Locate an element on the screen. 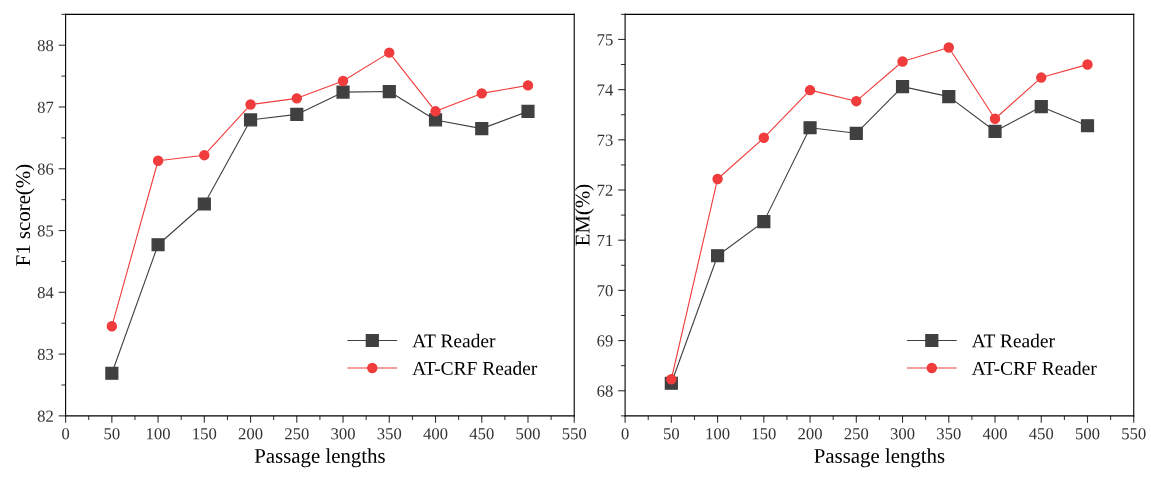  y-tick-label: 85 is located at coordinates (45, 231).